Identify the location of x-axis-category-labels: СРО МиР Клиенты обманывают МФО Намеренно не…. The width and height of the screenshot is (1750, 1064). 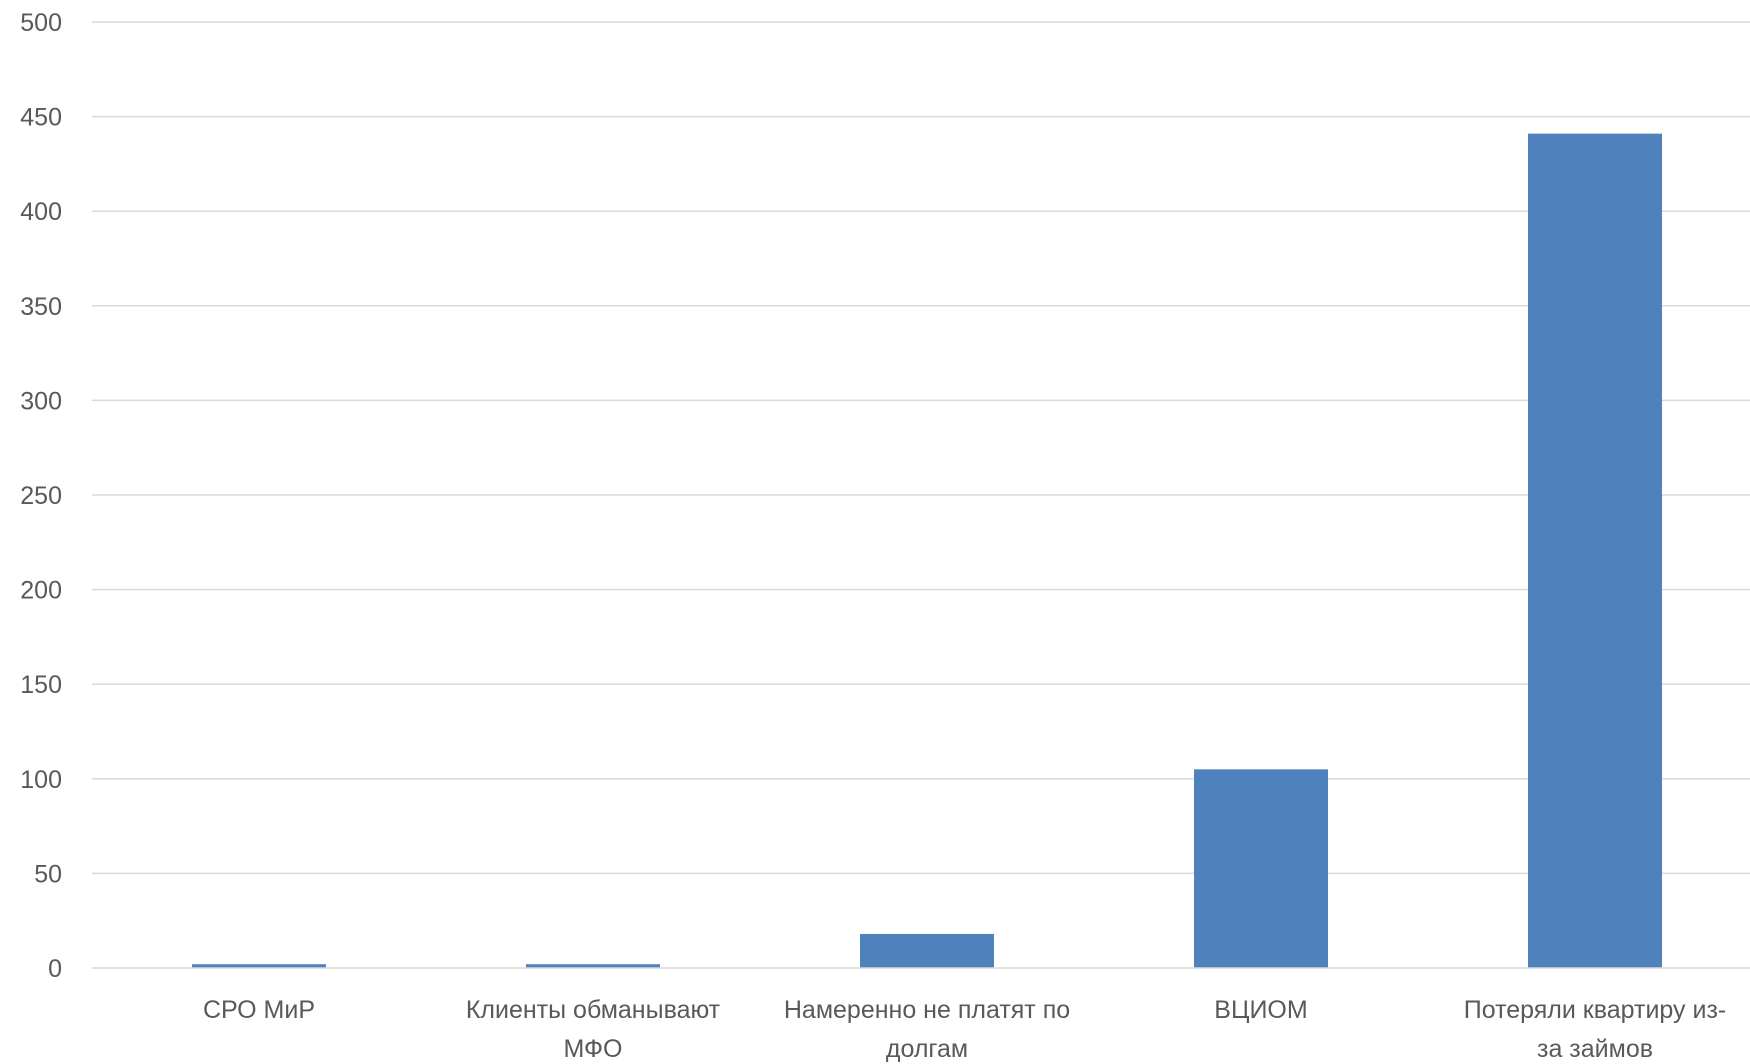
(964, 1029).